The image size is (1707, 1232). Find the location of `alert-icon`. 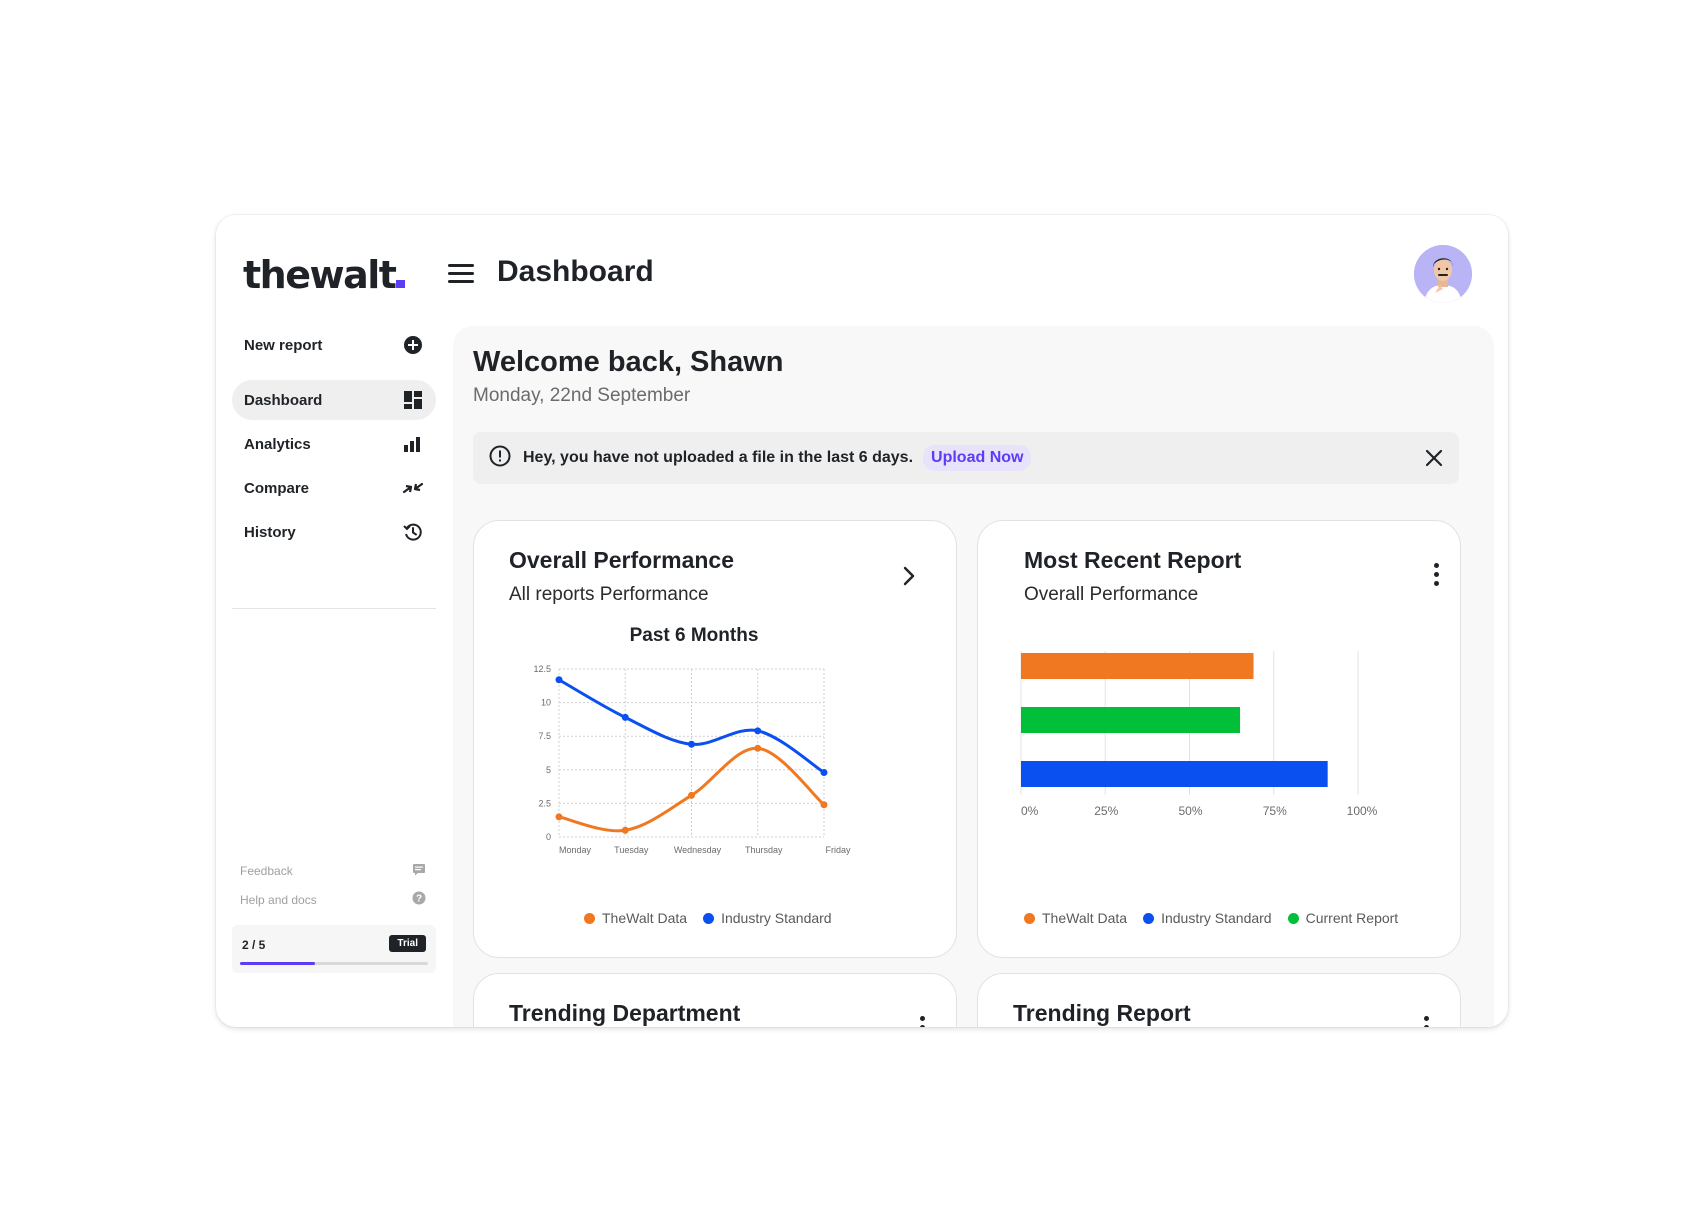

alert-icon is located at coordinates (500, 458).